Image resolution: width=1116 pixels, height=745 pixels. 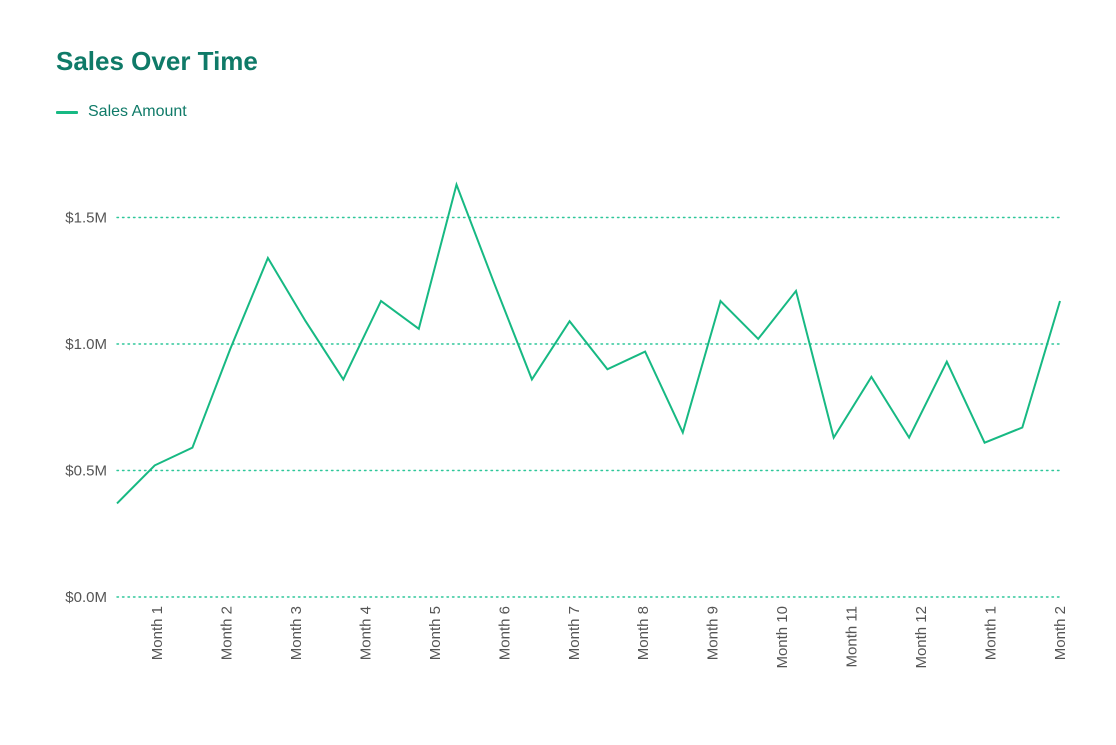 What do you see at coordinates (365, 633) in the screenshot?
I see `x-tick-label: Month 4` at bounding box center [365, 633].